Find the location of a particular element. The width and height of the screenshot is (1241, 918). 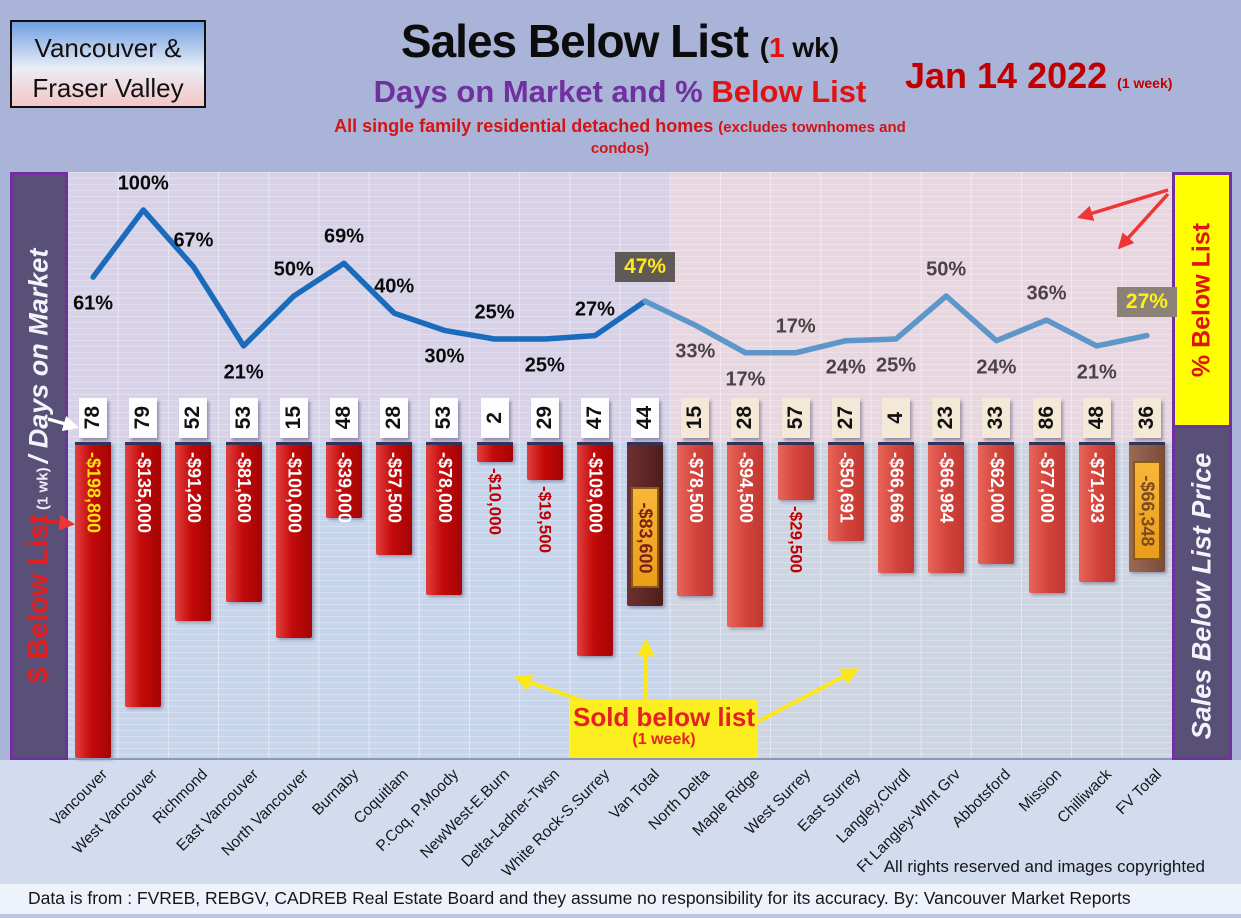

dollar-below-list-bar: -$78,000 is located at coordinates (444, 518).